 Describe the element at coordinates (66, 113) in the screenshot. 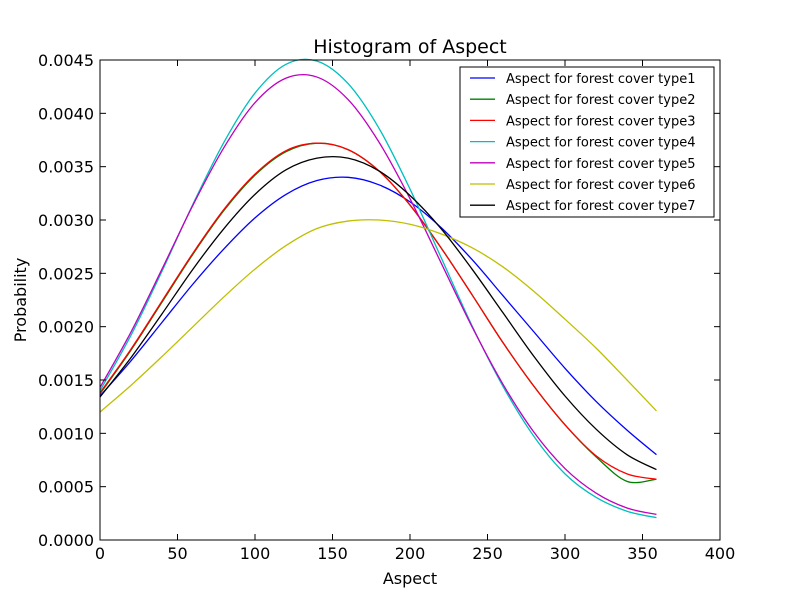

I see `y-tick-label: 0.0040` at that location.